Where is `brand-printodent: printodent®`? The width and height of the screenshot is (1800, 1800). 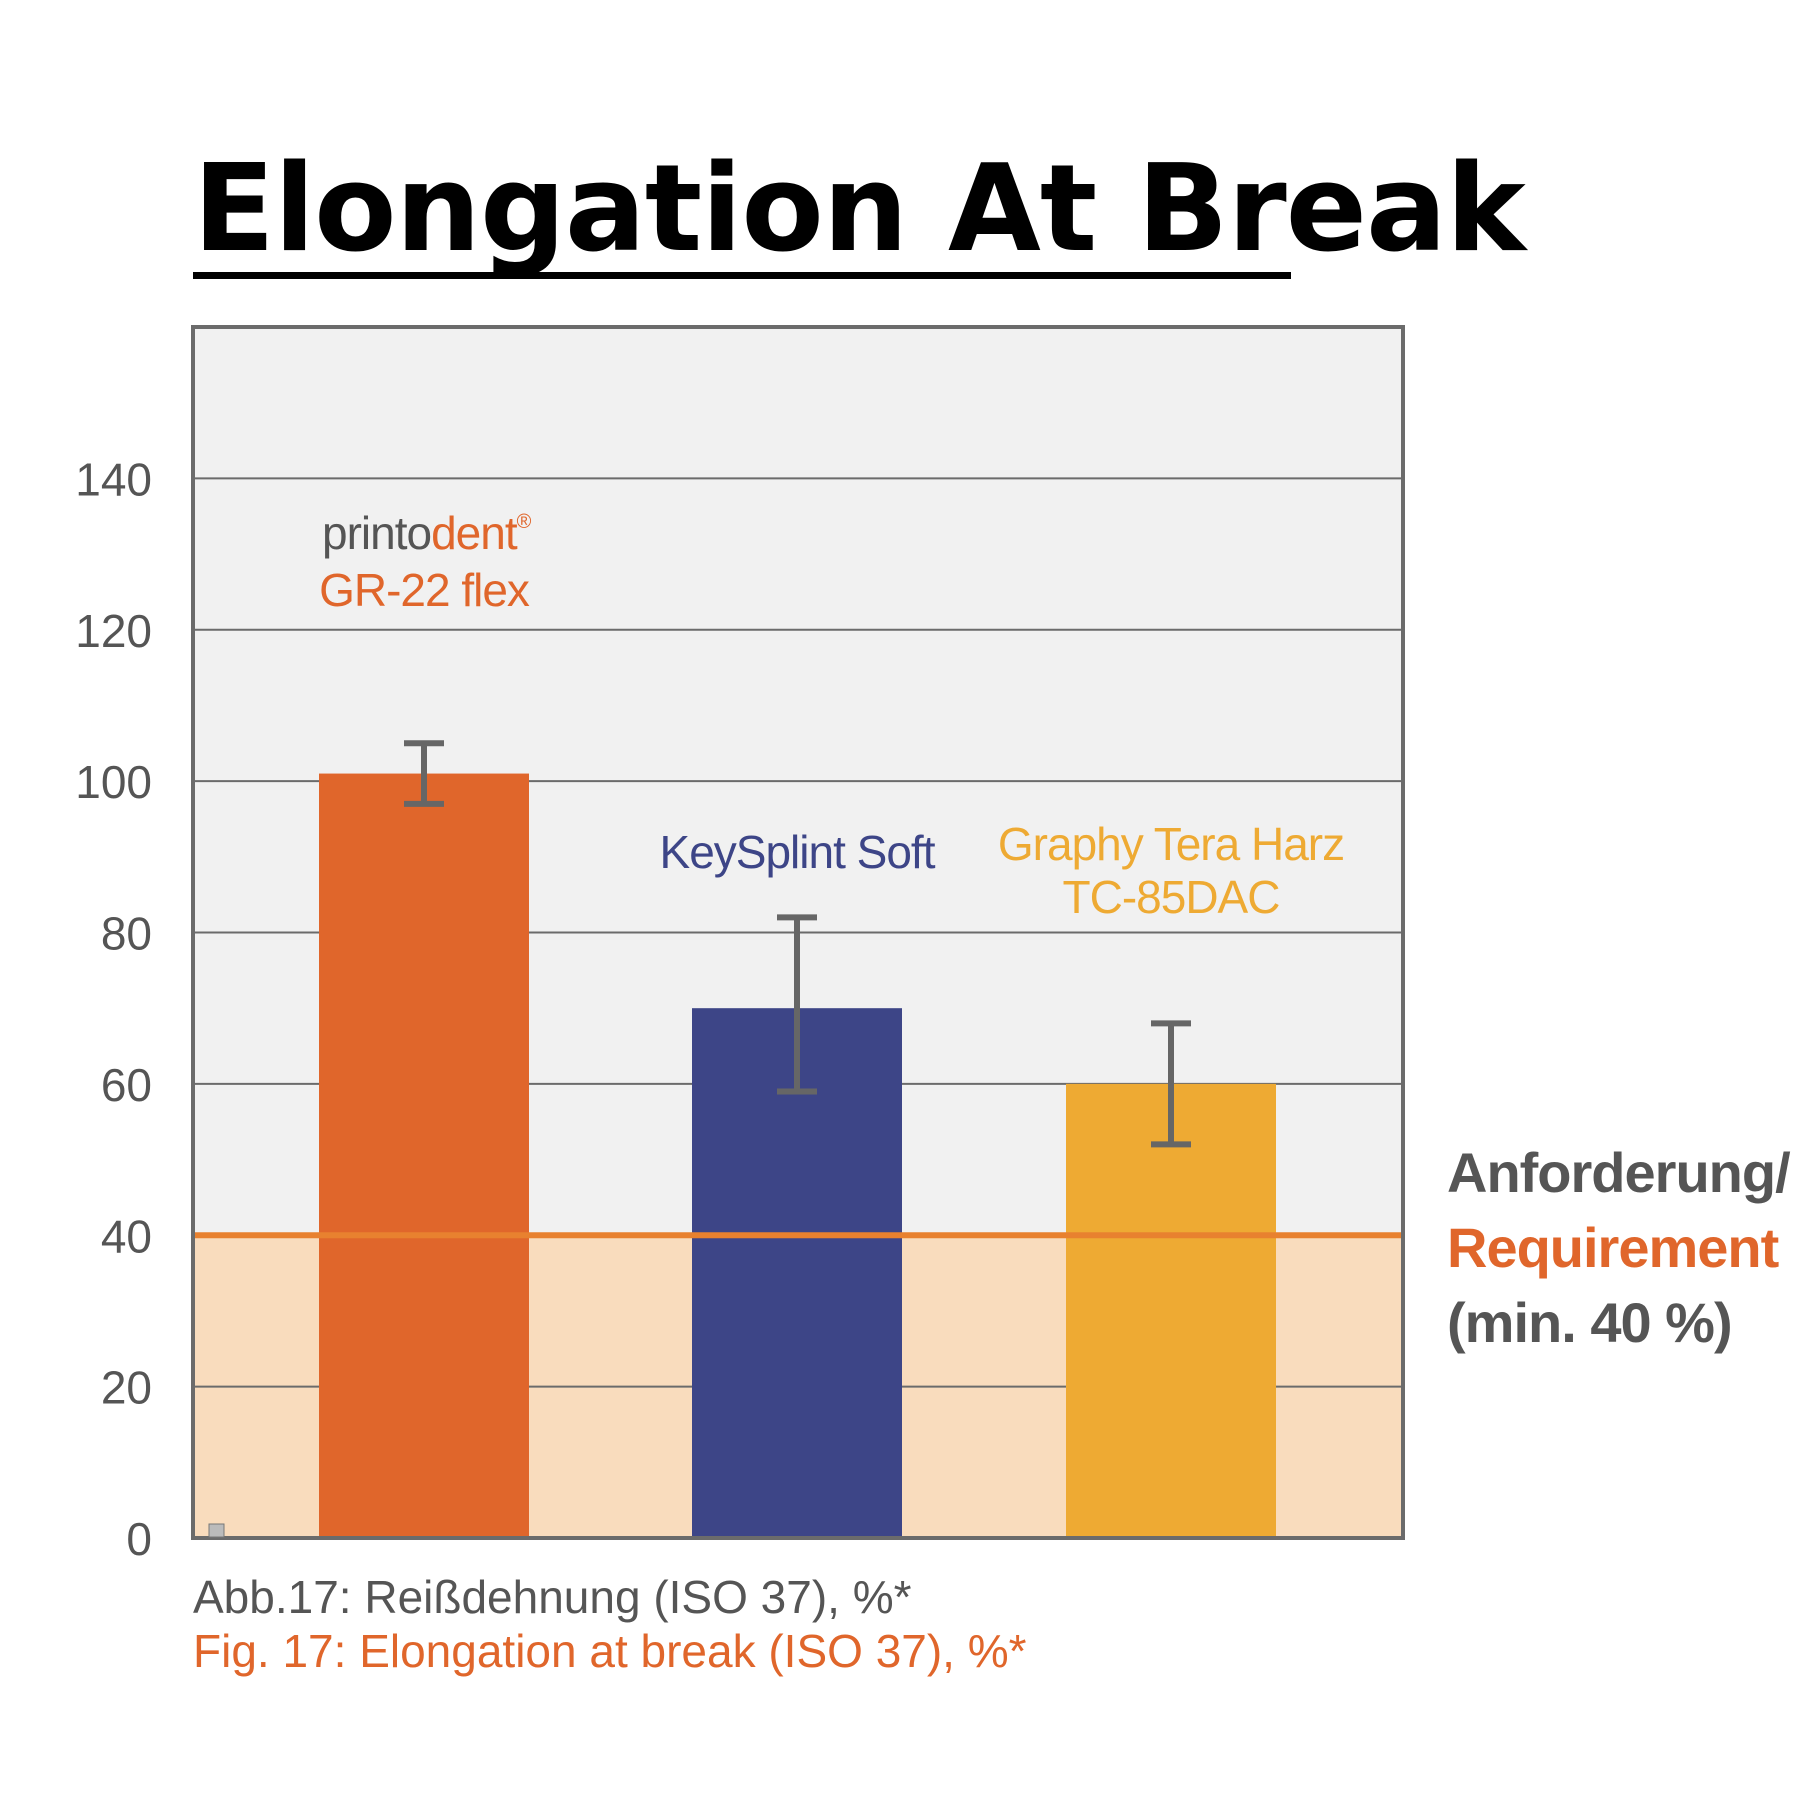
brand-printodent: printodent® is located at coordinates (427, 533).